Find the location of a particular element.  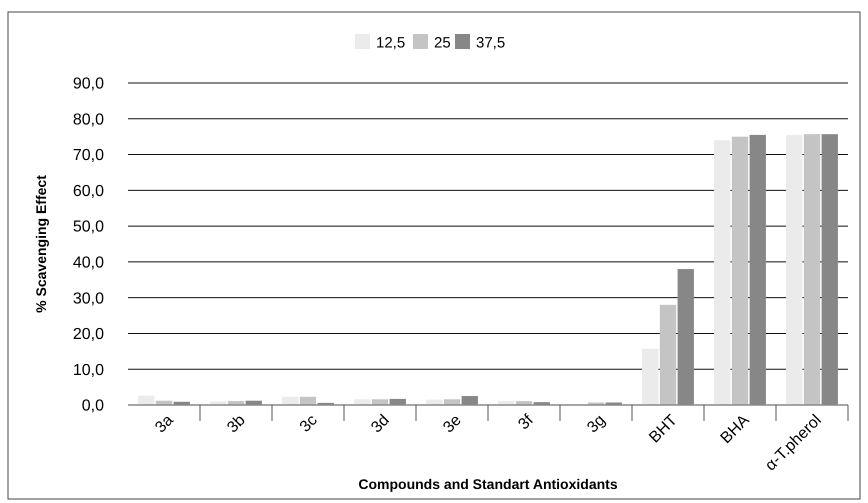

x-tick-label: 3f is located at coordinates (526, 422).